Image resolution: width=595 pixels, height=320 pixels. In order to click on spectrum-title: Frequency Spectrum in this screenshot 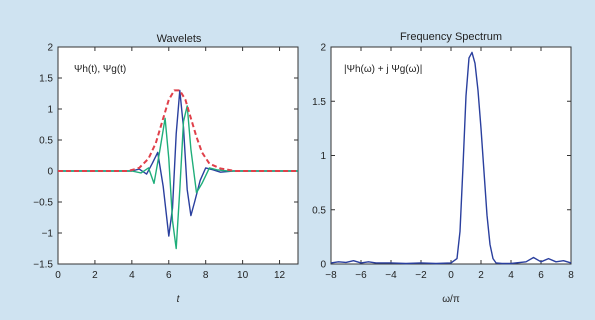, I will do `click(451, 37)`.